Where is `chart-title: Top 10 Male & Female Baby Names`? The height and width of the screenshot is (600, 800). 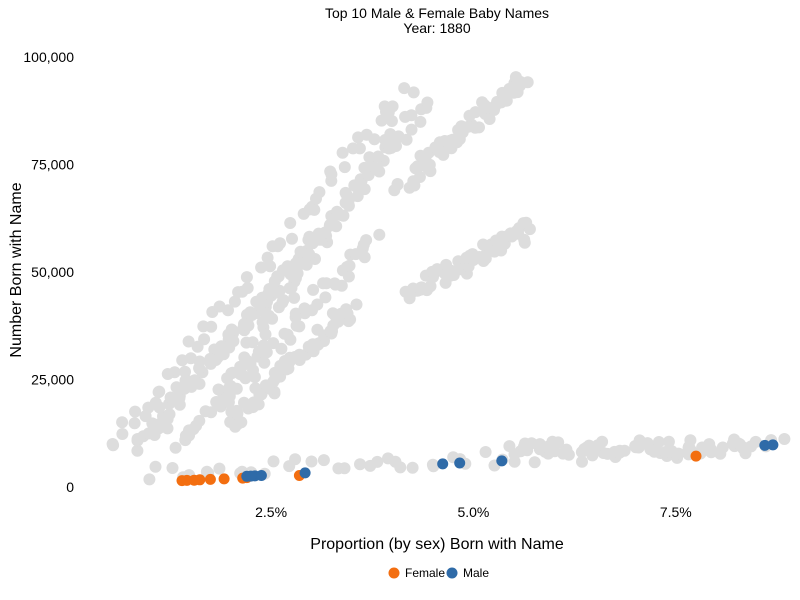
chart-title: Top 10 Male & Female Baby Names is located at coordinates (437, 13).